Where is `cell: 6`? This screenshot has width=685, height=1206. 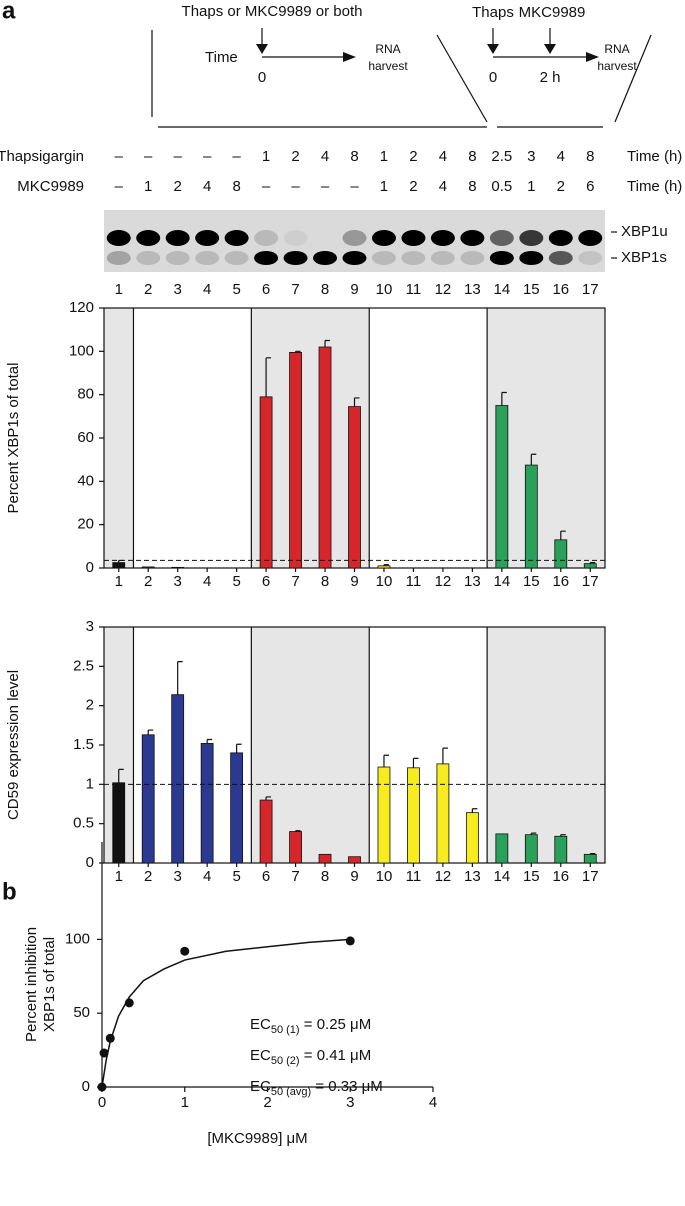 cell: 6 is located at coordinates (590, 186).